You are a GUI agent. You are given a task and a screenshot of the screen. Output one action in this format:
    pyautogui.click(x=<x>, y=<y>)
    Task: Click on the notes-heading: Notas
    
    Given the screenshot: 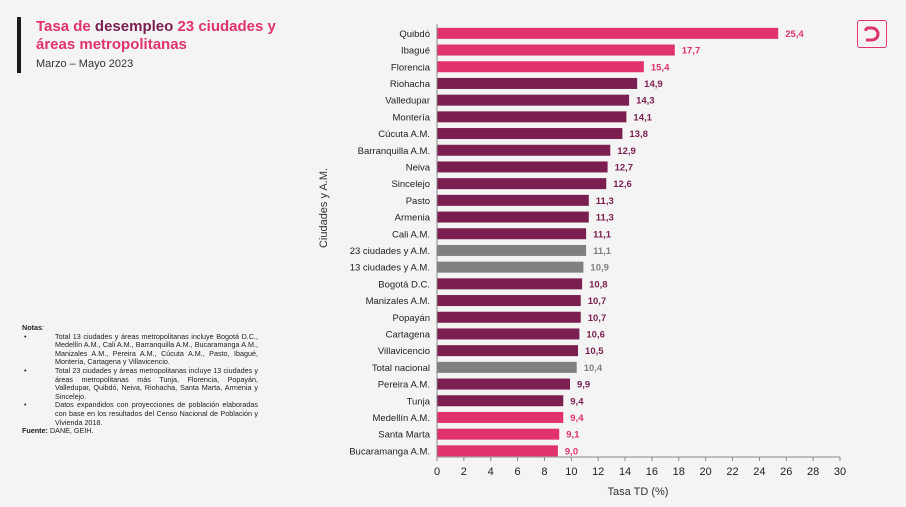 What is the action you would take?
    pyautogui.click(x=32, y=327)
    